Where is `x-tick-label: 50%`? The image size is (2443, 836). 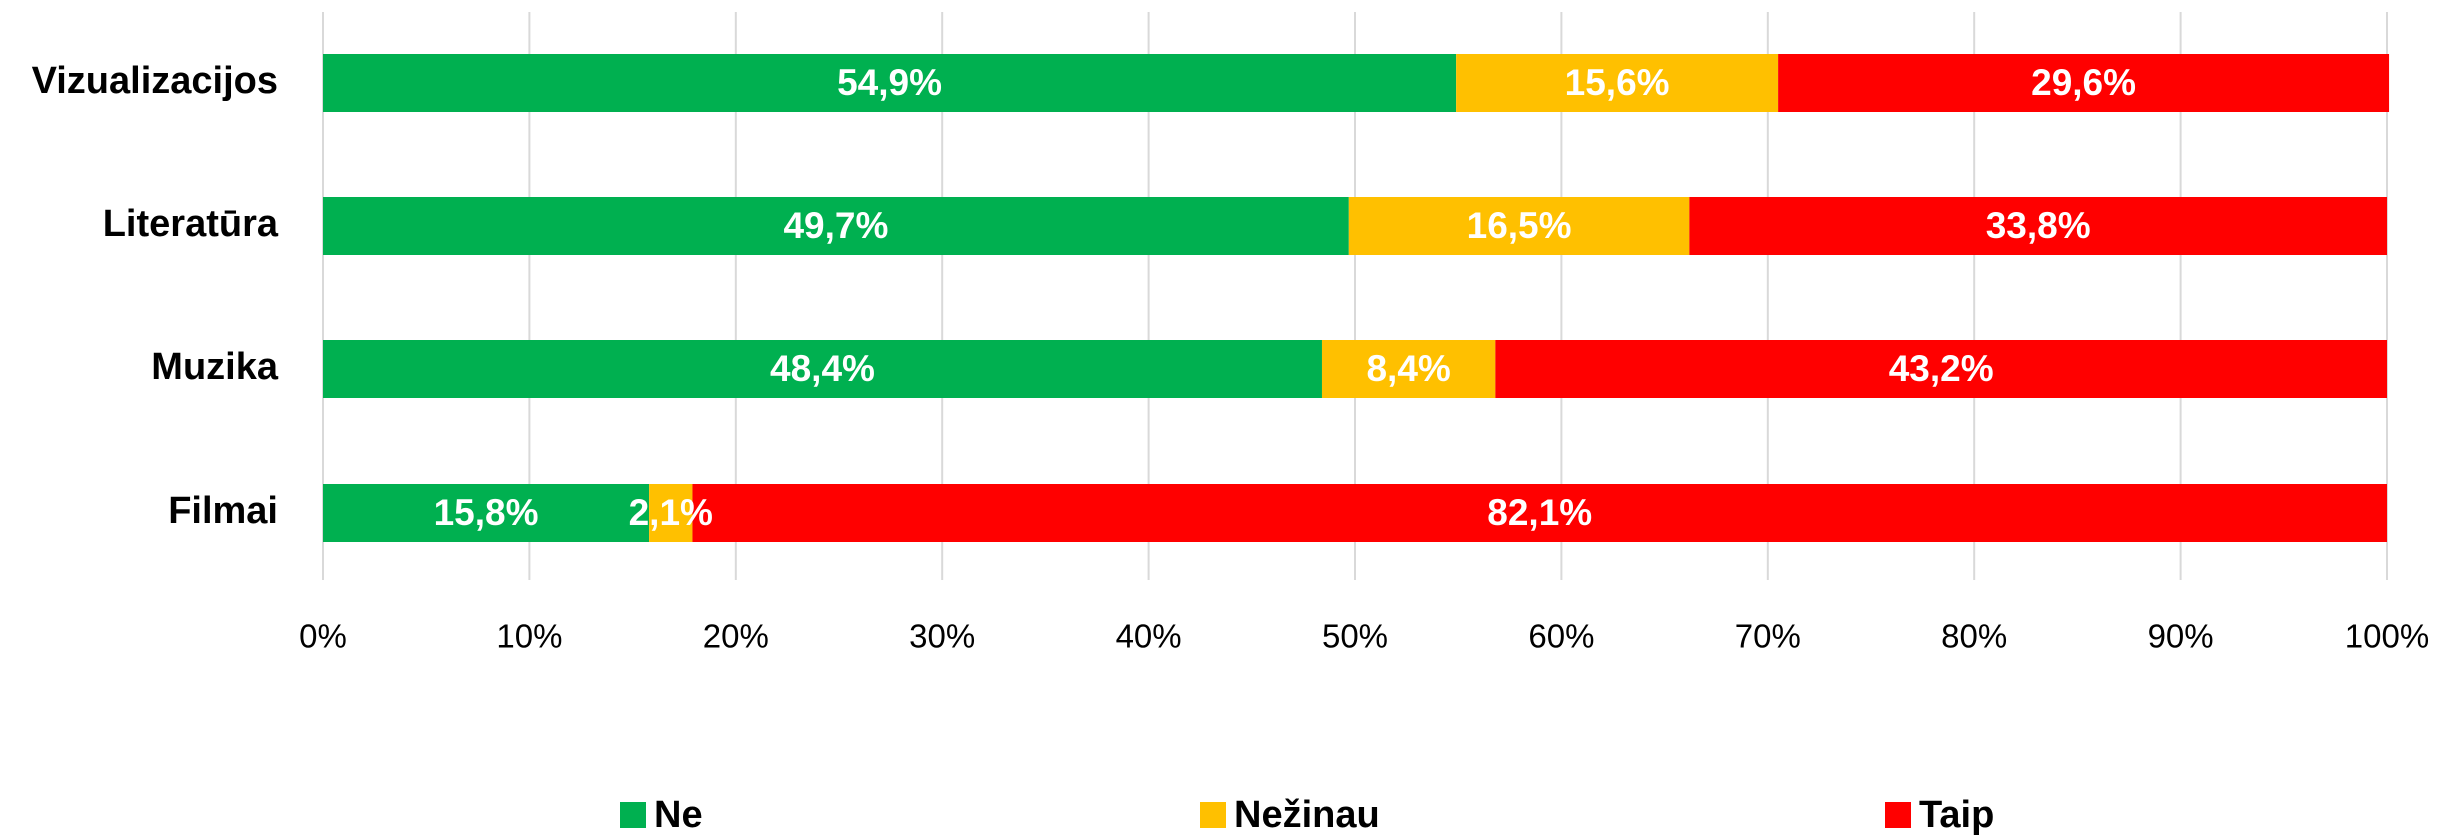 x-tick-label: 50% is located at coordinates (1355, 636).